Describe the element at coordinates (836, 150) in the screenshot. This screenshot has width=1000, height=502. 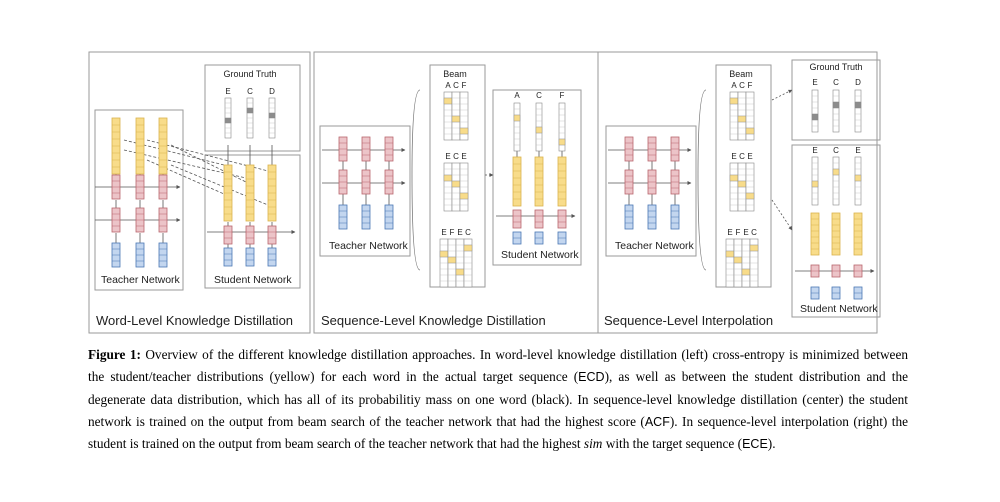
I see `interp-output-token: C` at that location.